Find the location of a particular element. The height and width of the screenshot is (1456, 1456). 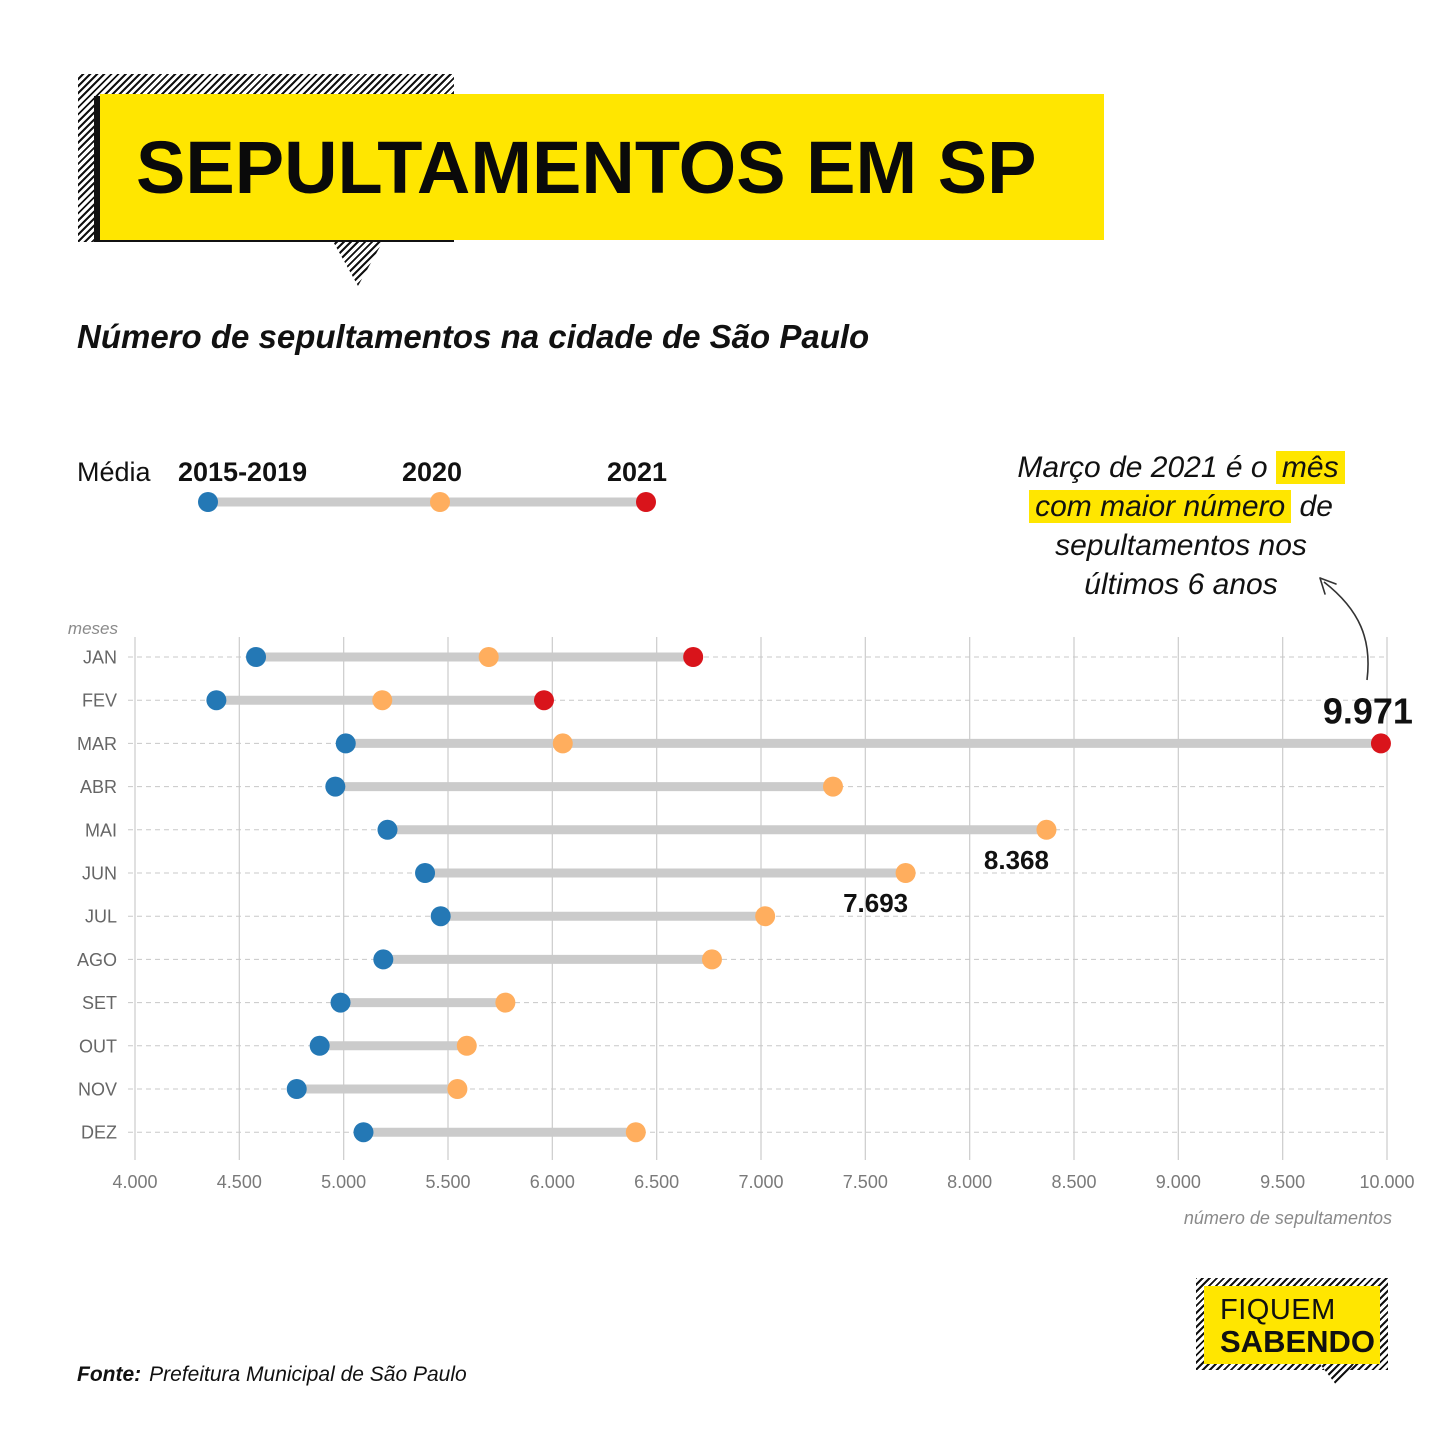

point-avg-jul is located at coordinates (440, 916).